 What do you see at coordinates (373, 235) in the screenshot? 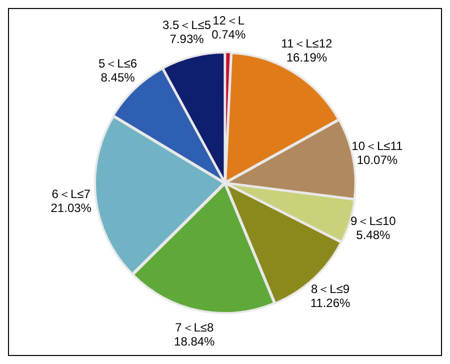
I see `data-label: 5.48%` at bounding box center [373, 235].